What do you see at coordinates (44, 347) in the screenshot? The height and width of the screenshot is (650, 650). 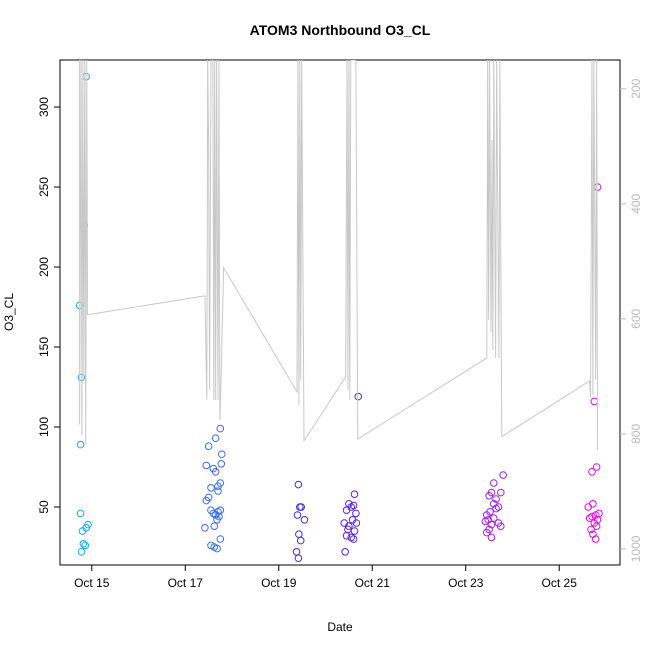 I see `y-tick-label: 150` at bounding box center [44, 347].